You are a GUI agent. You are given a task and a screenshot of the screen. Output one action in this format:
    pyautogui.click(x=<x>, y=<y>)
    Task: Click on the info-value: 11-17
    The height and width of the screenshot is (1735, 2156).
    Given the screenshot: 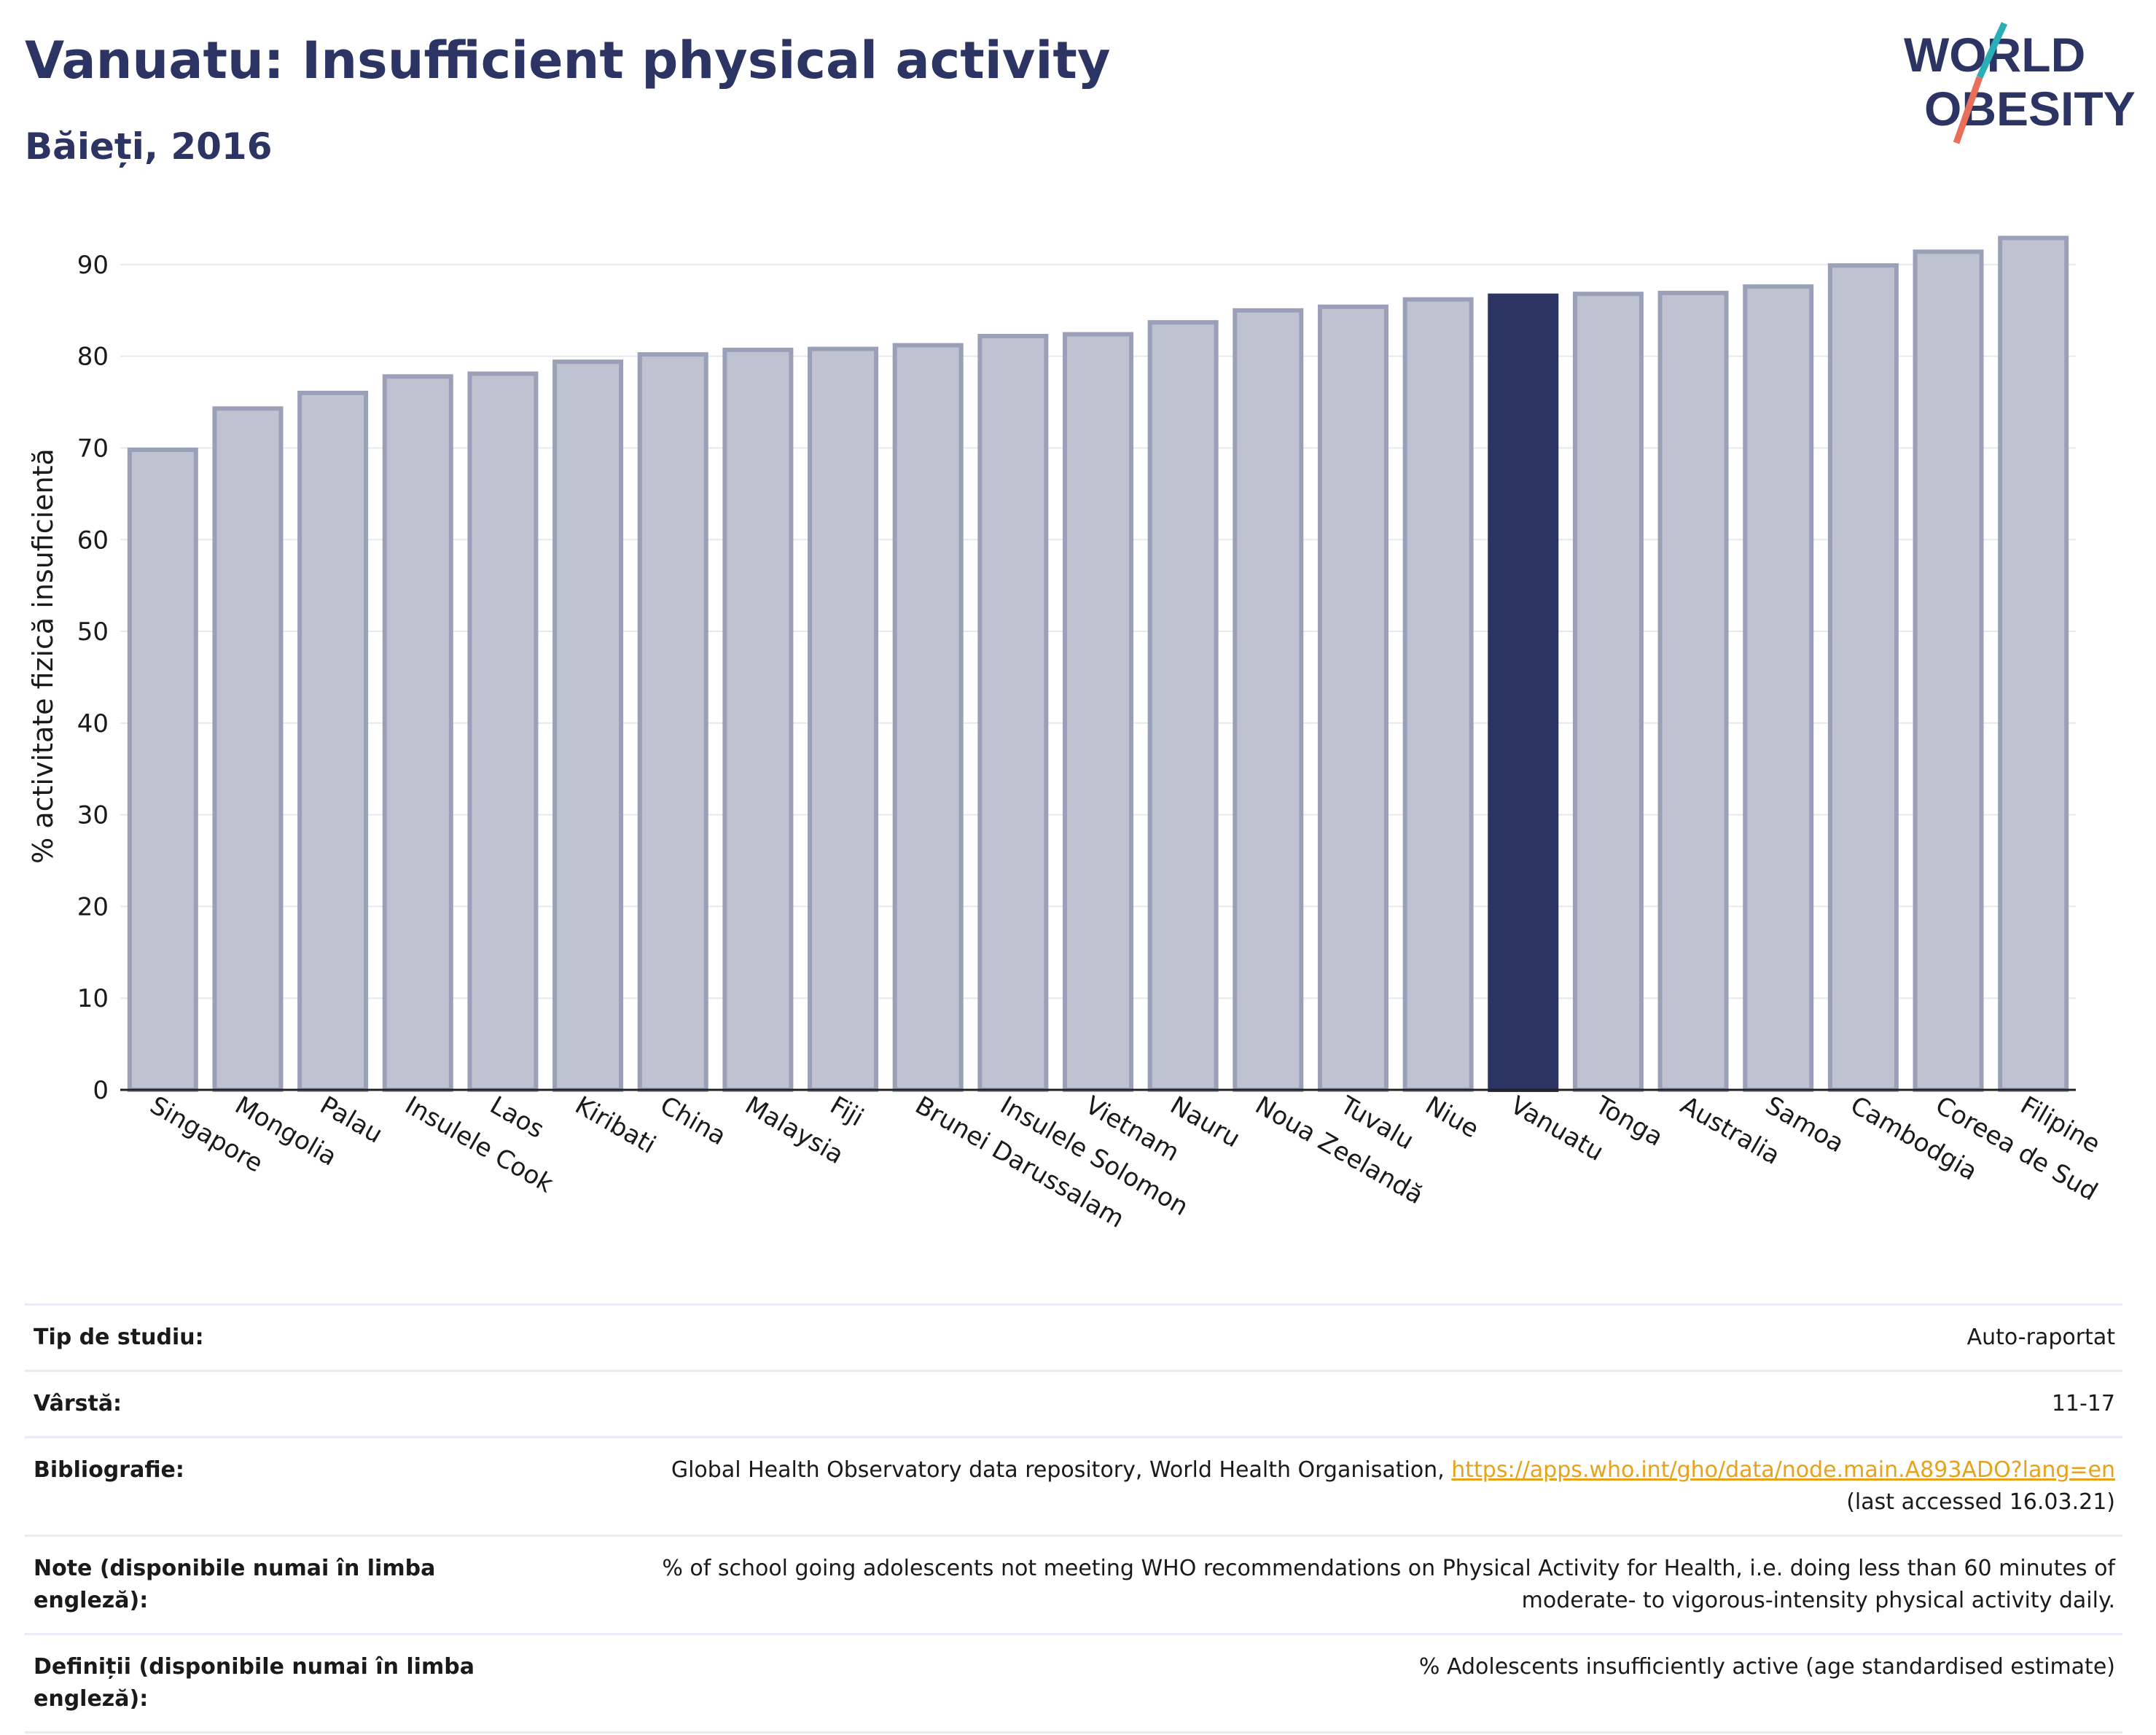 What is the action you would take?
    pyautogui.click(x=1337, y=1404)
    